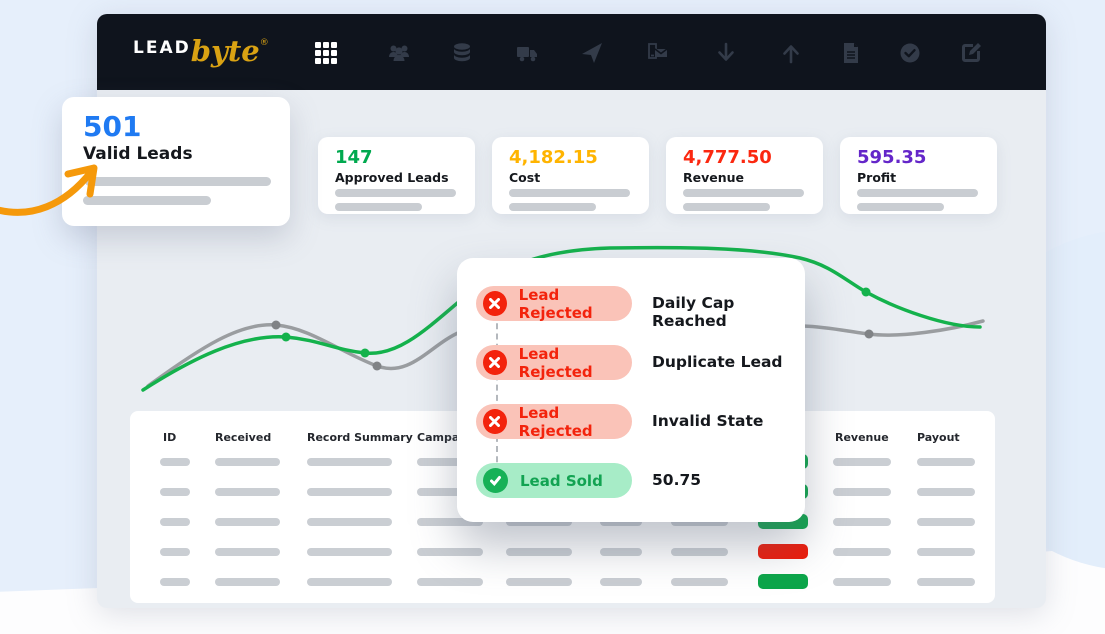 This screenshot has width=1105, height=634. Describe the element at coordinates (525, 177) in the screenshot. I see `cost-label: Cost` at that location.